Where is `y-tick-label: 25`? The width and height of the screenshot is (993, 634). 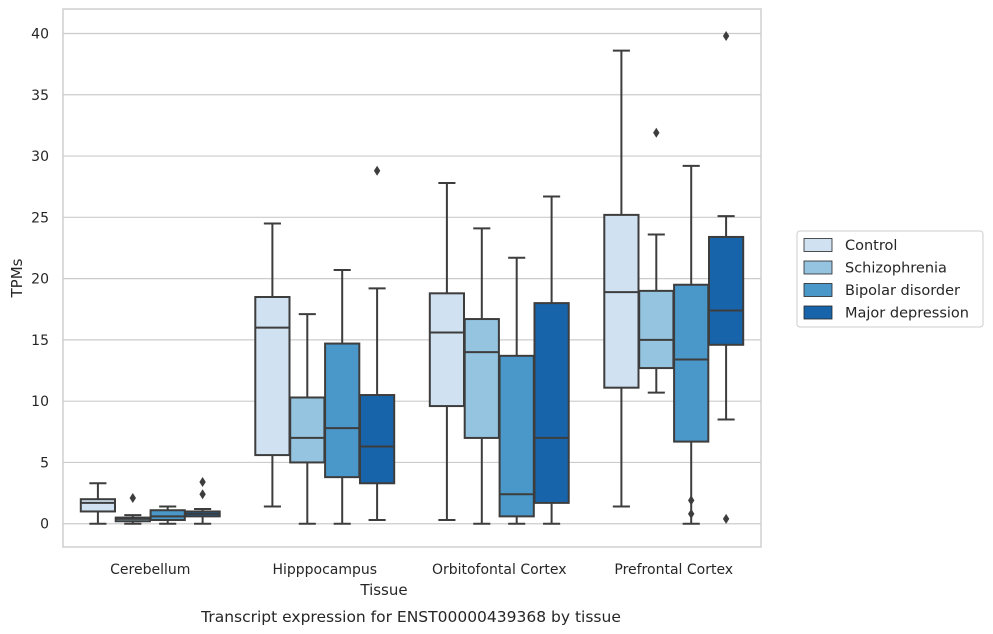 y-tick-label: 25 is located at coordinates (40, 218).